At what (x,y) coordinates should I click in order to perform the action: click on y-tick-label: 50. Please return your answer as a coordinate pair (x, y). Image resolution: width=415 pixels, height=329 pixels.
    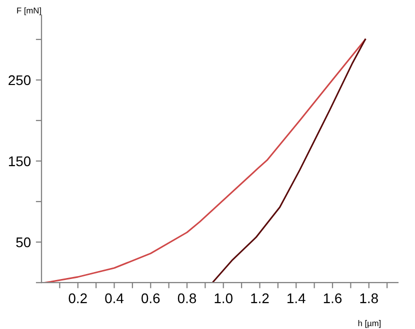
    Looking at the image, I should click on (23, 242).